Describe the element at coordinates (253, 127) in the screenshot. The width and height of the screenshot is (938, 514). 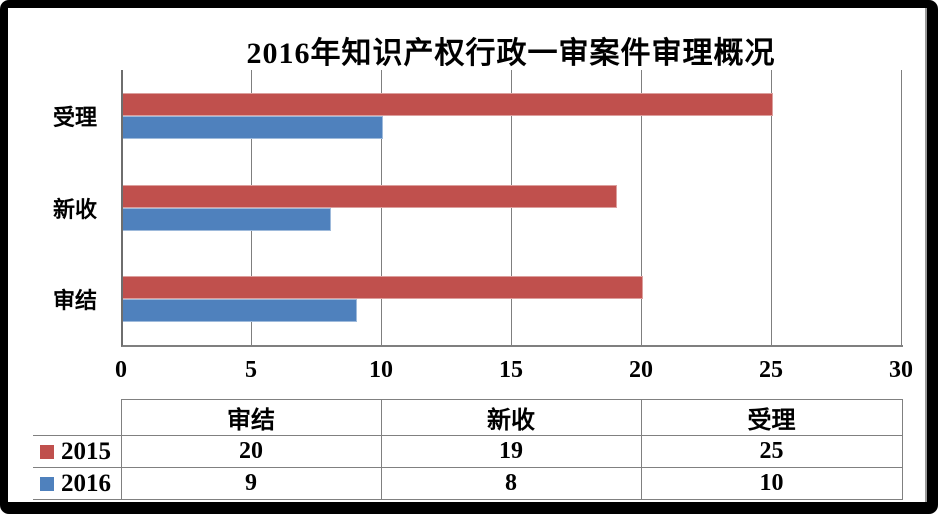
I see `bar-2016-受理` at that location.